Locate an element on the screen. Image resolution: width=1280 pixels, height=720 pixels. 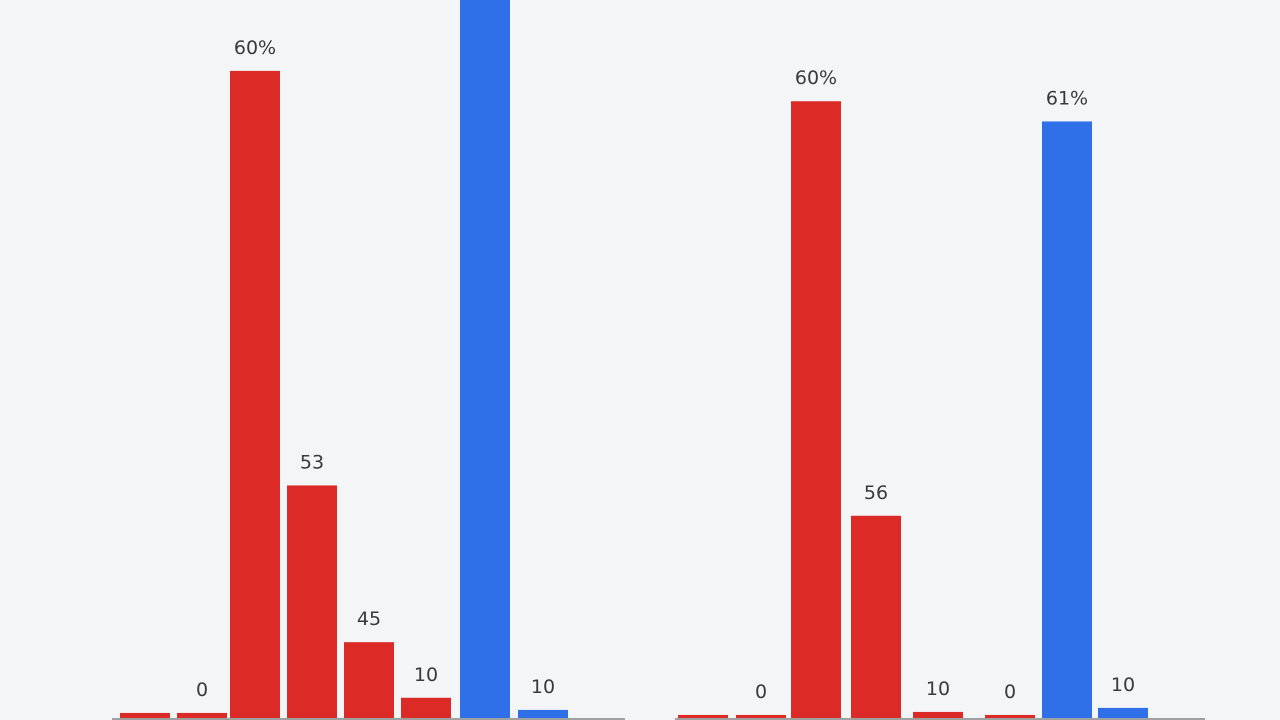
bar-value-label: 45 is located at coordinates (369, 619).